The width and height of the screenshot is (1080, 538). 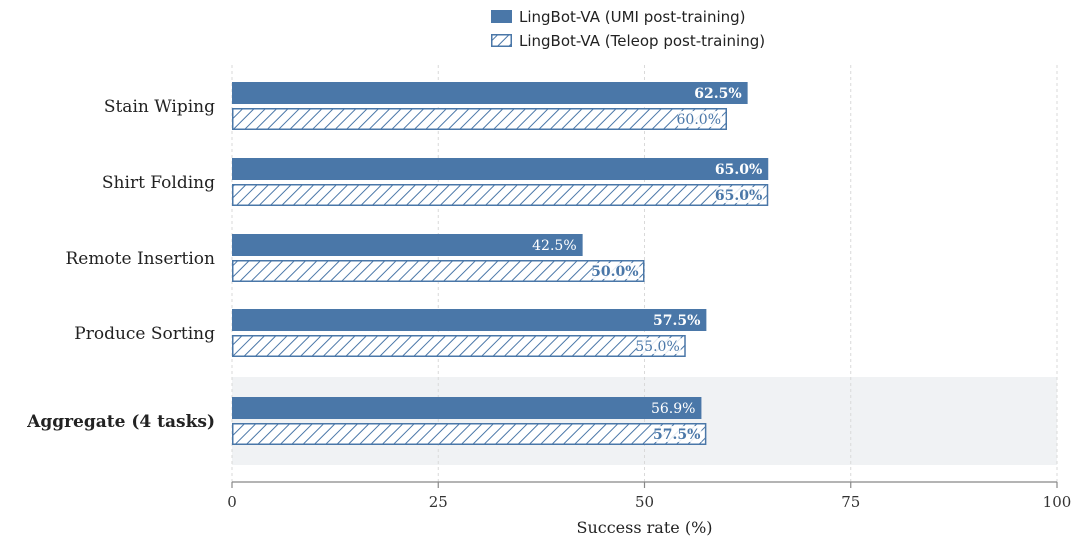 I want to click on value-label: 42.5%, so click(x=554, y=246).